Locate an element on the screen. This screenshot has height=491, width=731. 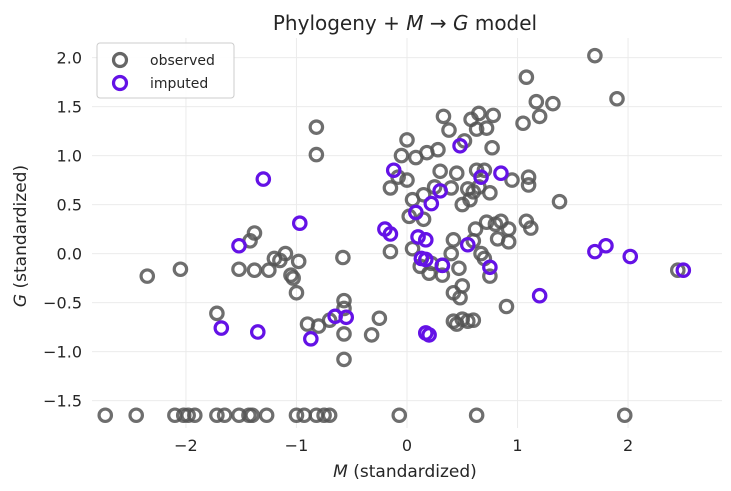
y-tick-label: 2.0 is located at coordinates (69, 58).